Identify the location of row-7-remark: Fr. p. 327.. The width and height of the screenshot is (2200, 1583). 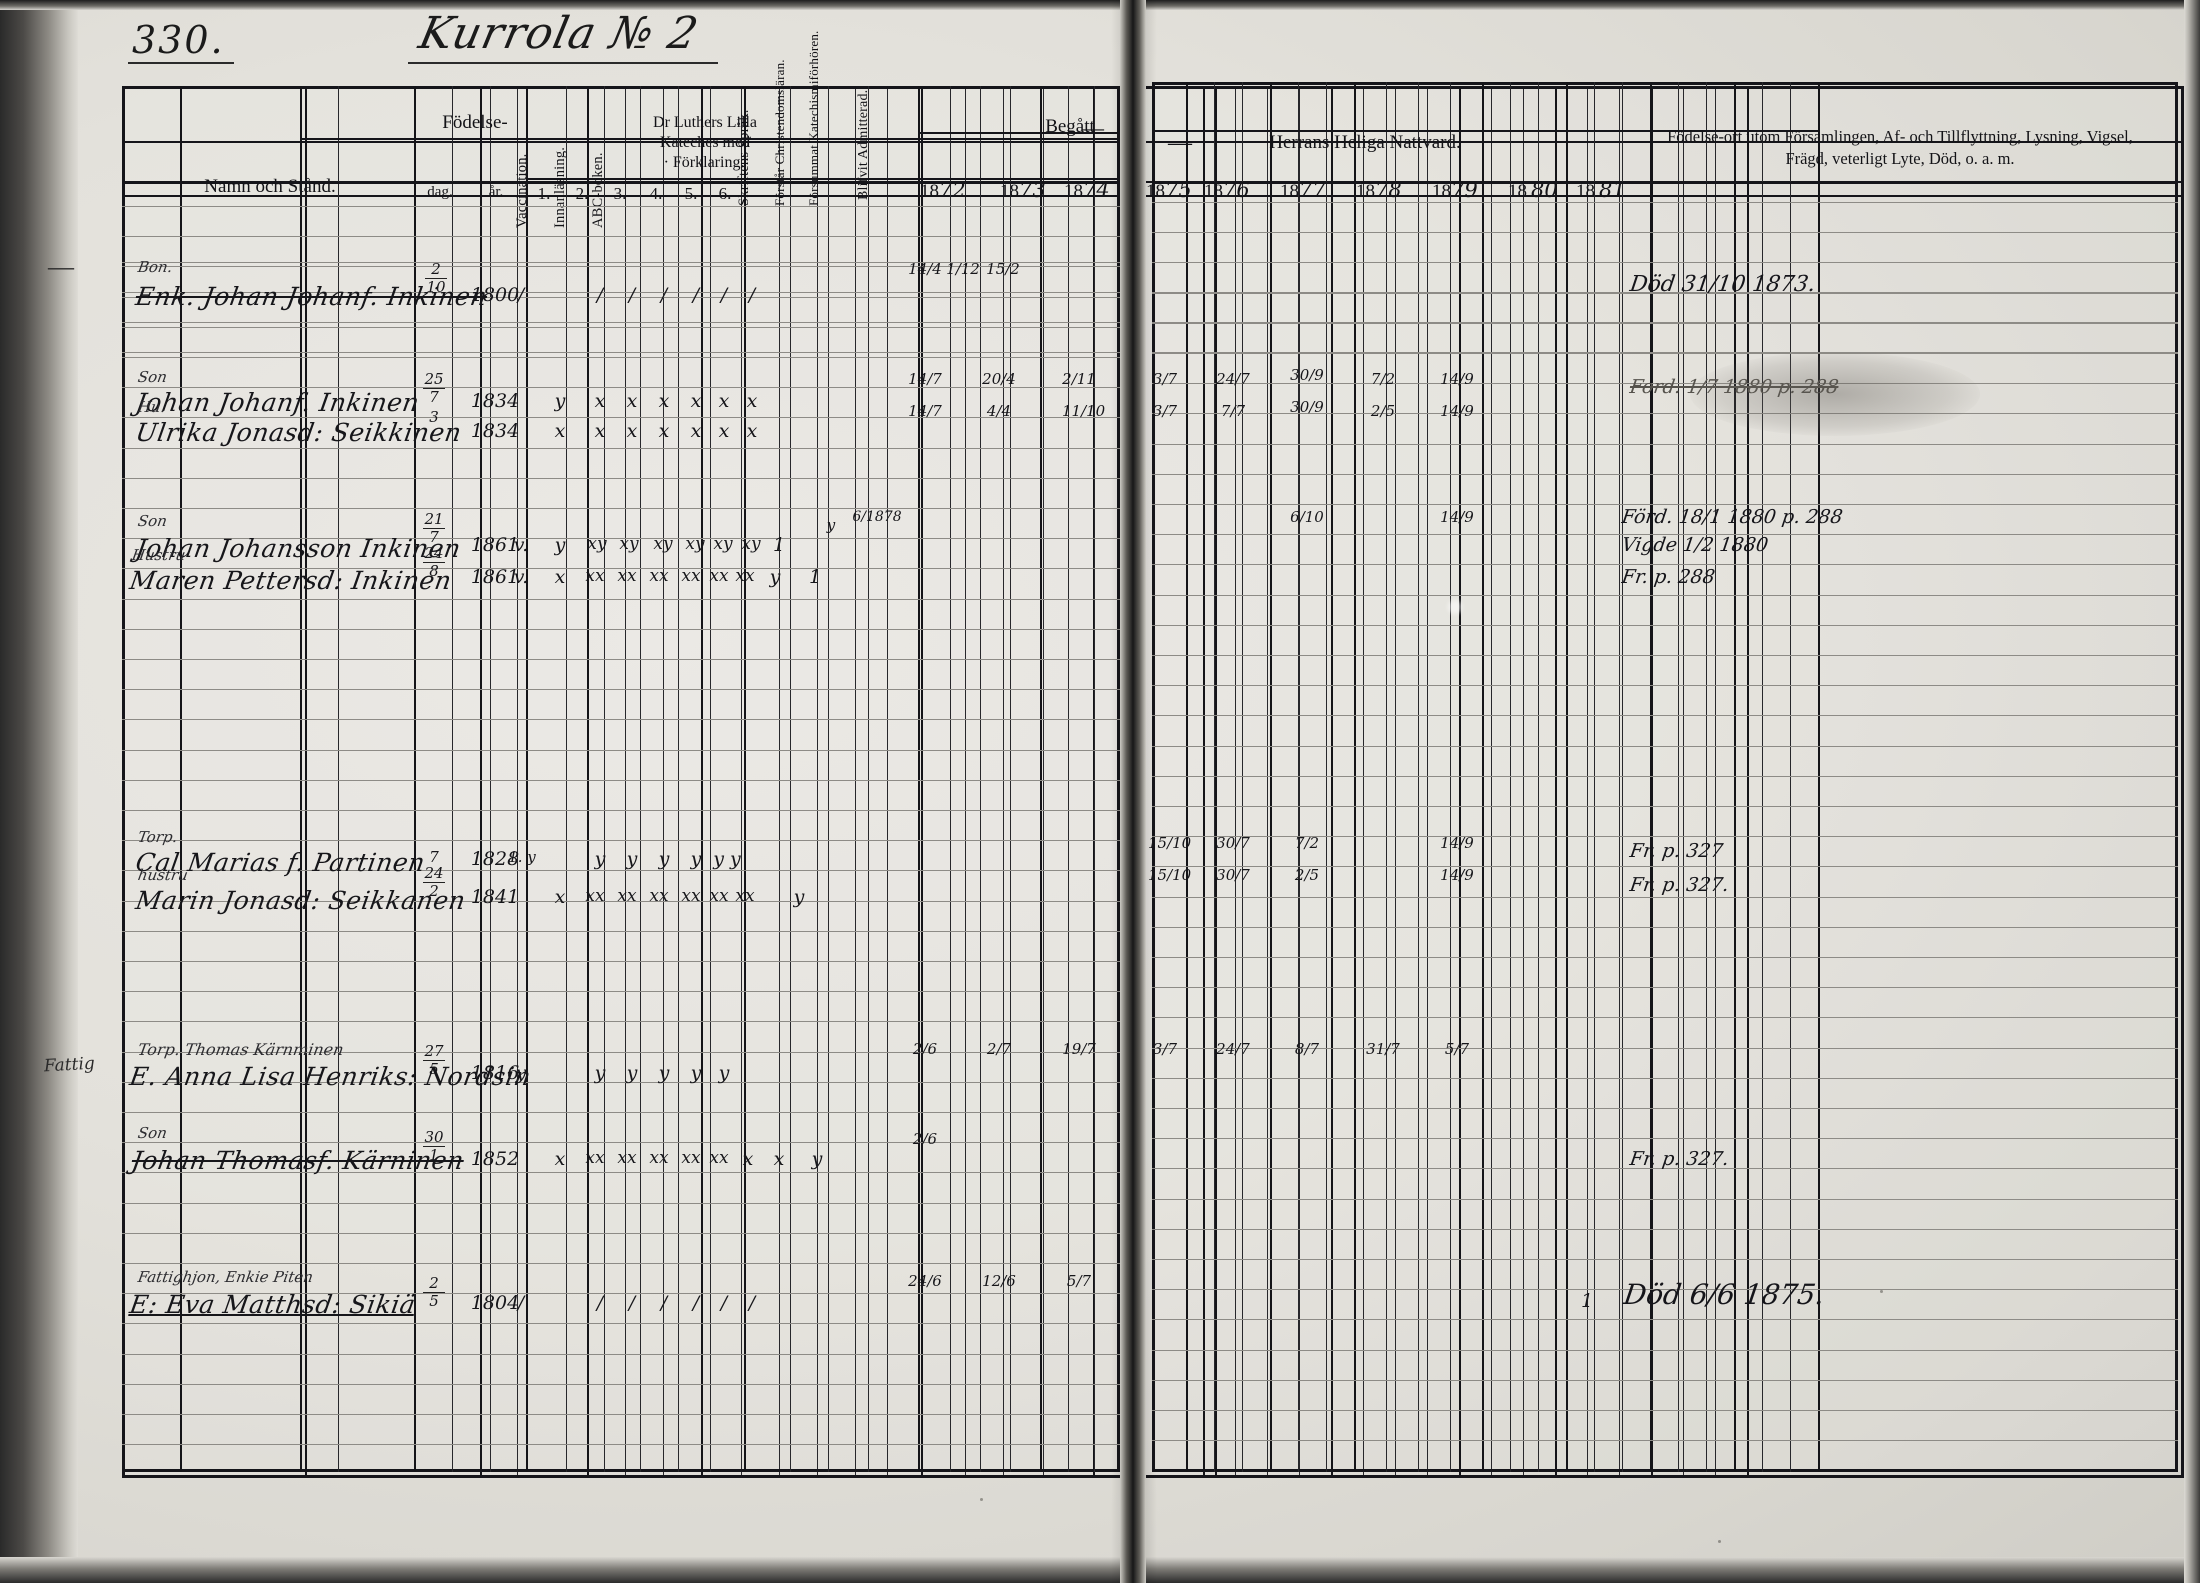
(1679, 885).